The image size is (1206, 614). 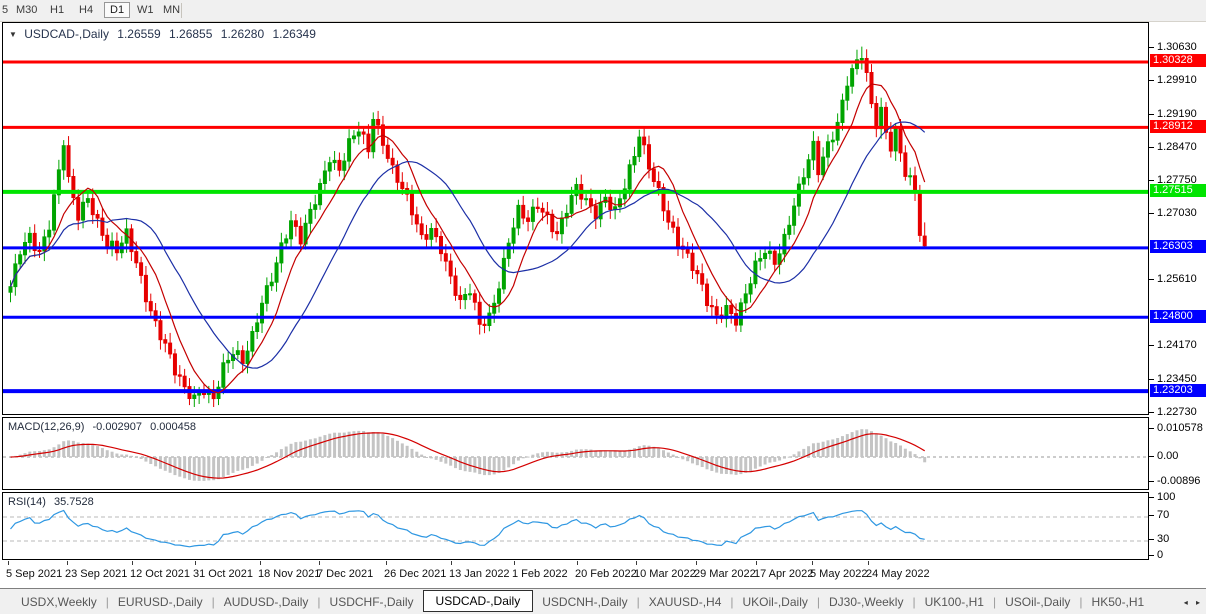 I want to click on price-tick-label: 1.30630, so click(x=1177, y=47).